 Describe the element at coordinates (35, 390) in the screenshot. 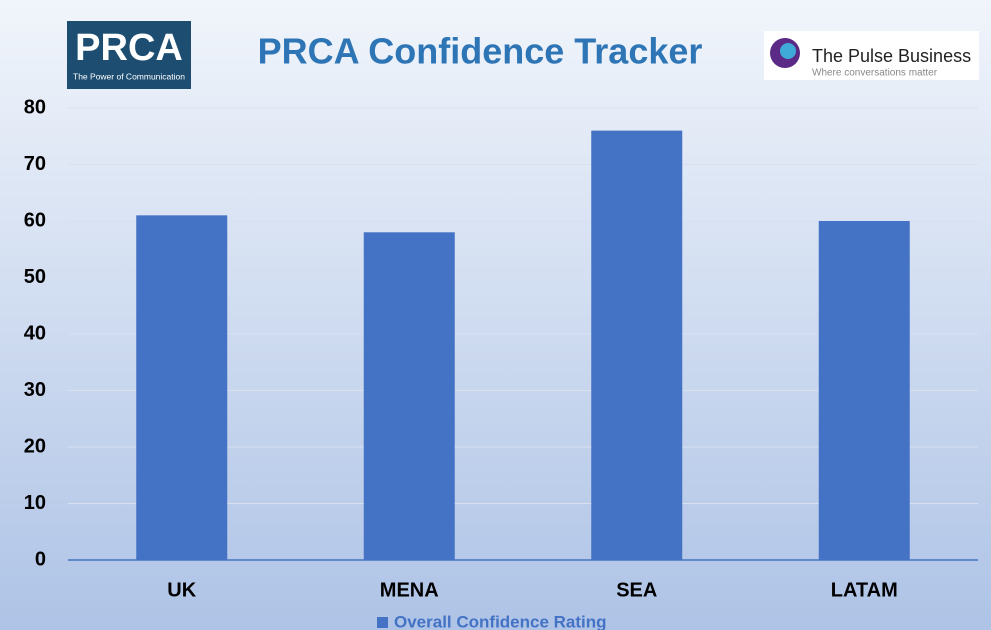

I see `y-tick-label: 30` at that location.